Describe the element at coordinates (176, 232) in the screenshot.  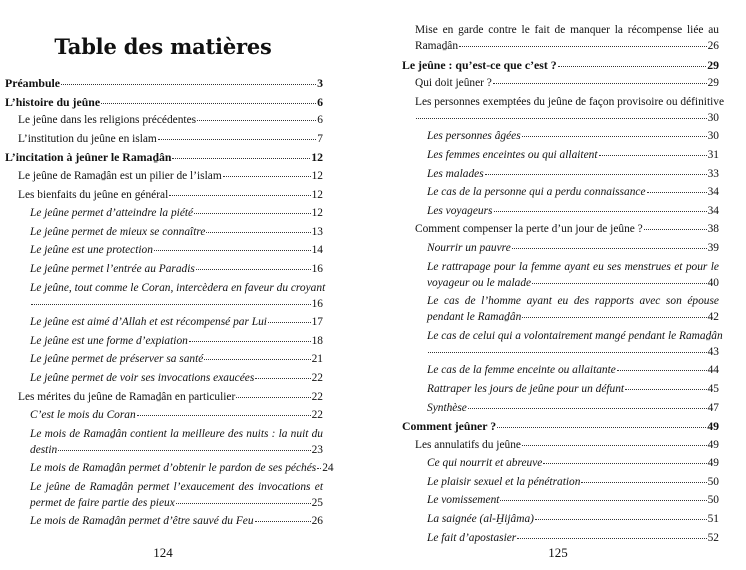
I see `toc-row: Le jeûne permet de mieux se connaître 13` at that location.